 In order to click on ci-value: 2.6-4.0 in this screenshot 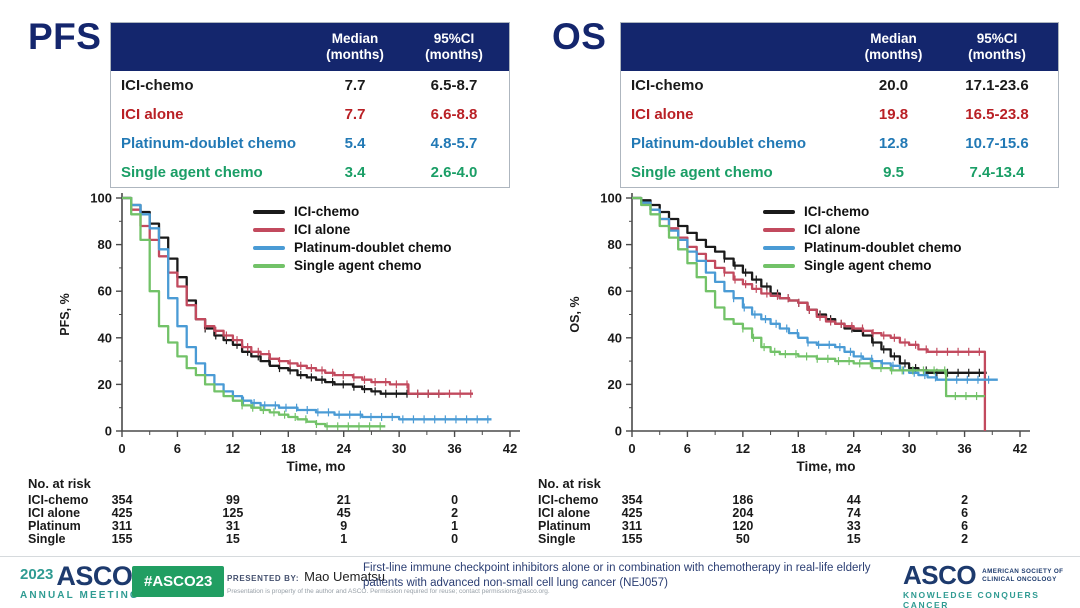, I will do `click(454, 172)`.